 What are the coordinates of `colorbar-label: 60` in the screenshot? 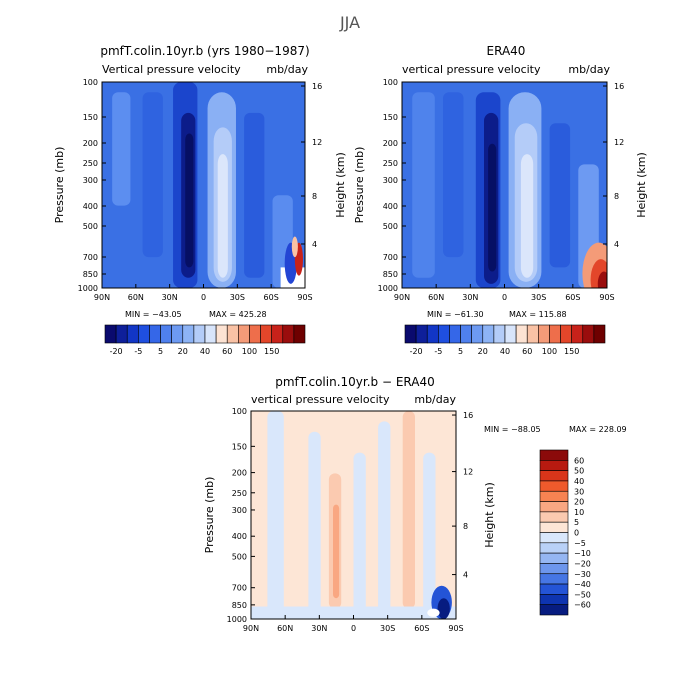 It's located at (227, 351).